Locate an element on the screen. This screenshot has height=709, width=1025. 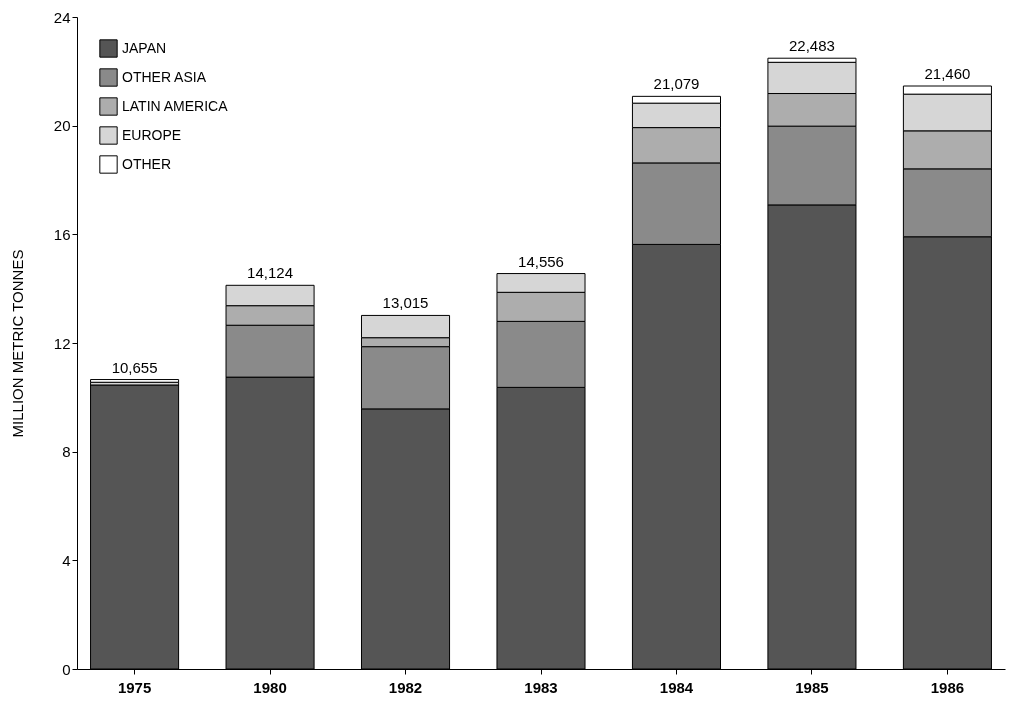
x-tick-label: 1984 is located at coordinates (676, 687).